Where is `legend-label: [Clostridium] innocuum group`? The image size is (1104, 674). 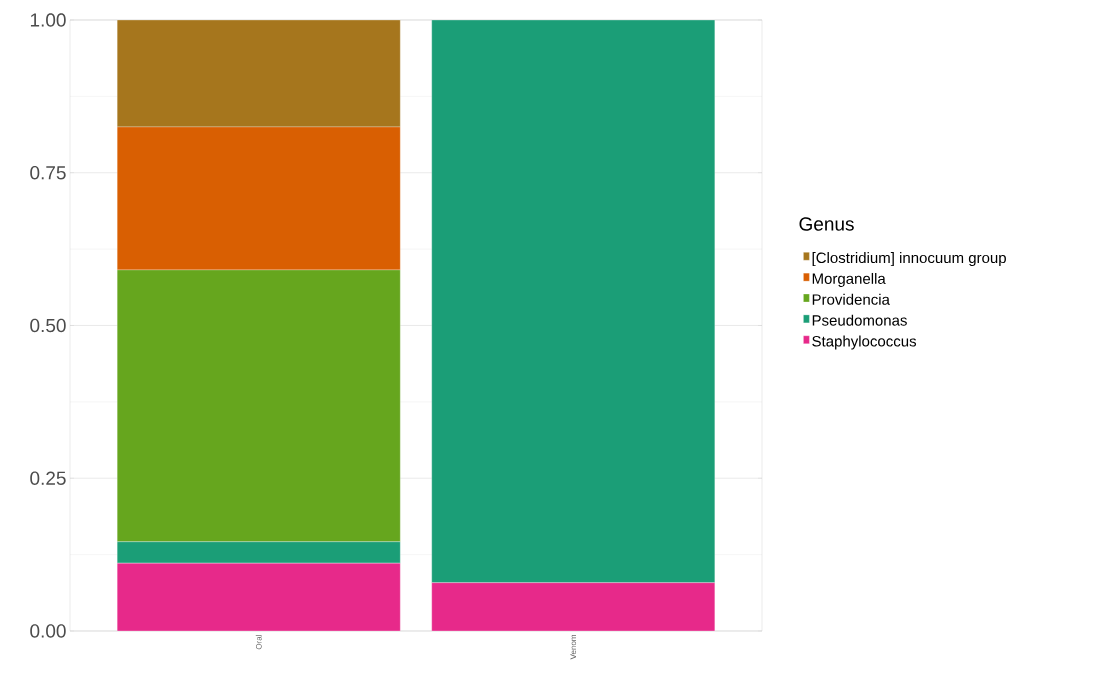
legend-label: [Clostridium] innocuum group is located at coordinates (909, 259).